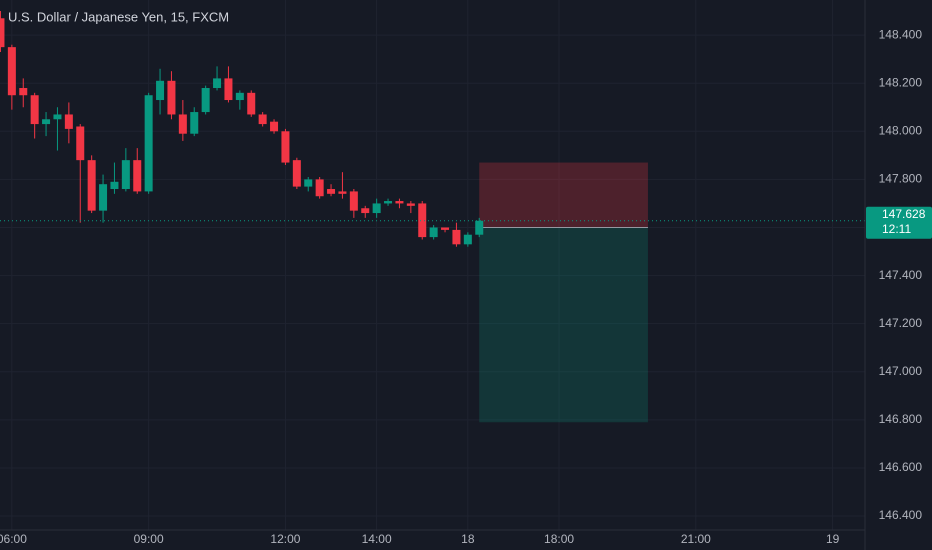 This screenshot has width=932, height=550. Describe the element at coordinates (901, 179) in the screenshot. I see `y-tick-label: 147.800` at that location.